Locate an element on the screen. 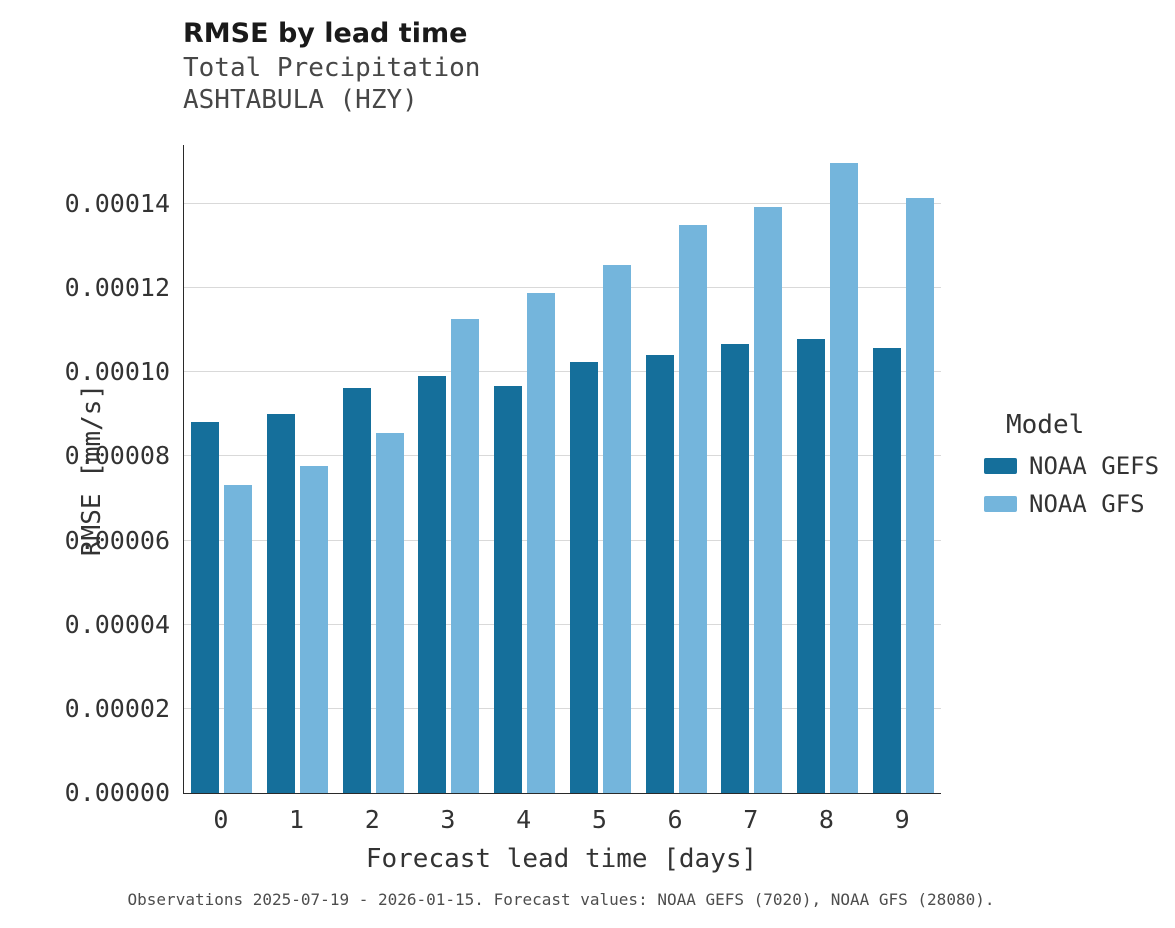 Image resolution: width=1175 pixels, height=928 pixels. legend: Model NOAA GEFS NOAA GFS is located at coordinates (1071, 469).